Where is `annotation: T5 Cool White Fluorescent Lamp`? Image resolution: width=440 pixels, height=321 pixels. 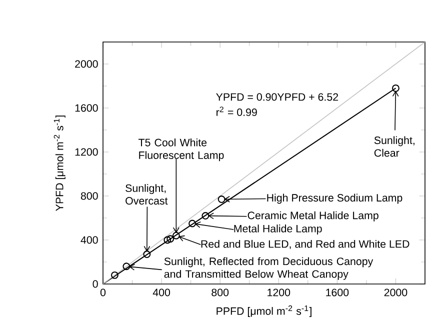
annotation: T5 Cool White Fluorescent Lamp is located at coordinates (181, 150).